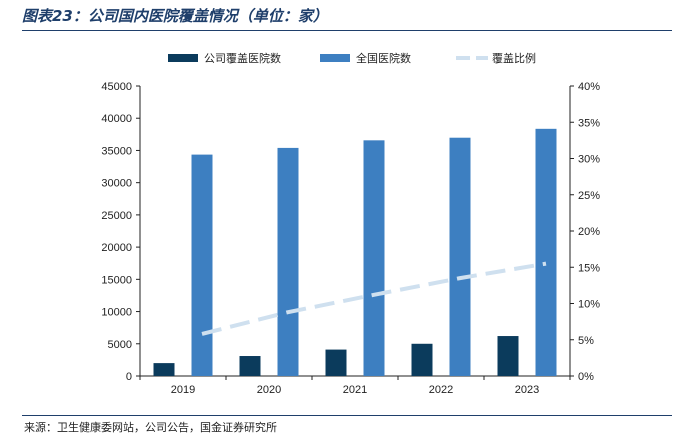  I want to click on ratio-line, so click(374, 298).